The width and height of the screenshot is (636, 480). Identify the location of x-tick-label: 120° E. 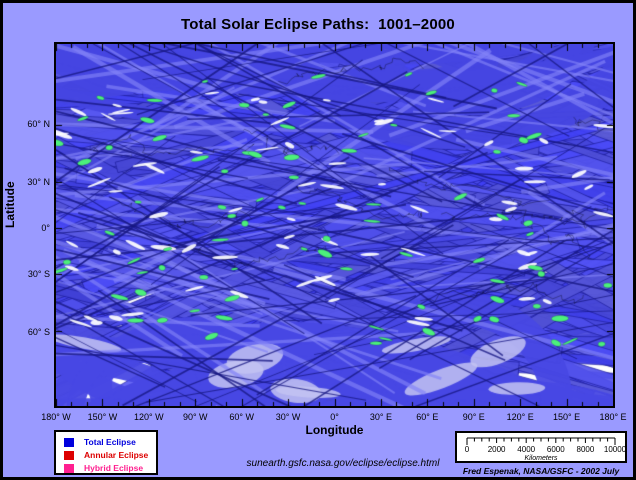
(520, 417).